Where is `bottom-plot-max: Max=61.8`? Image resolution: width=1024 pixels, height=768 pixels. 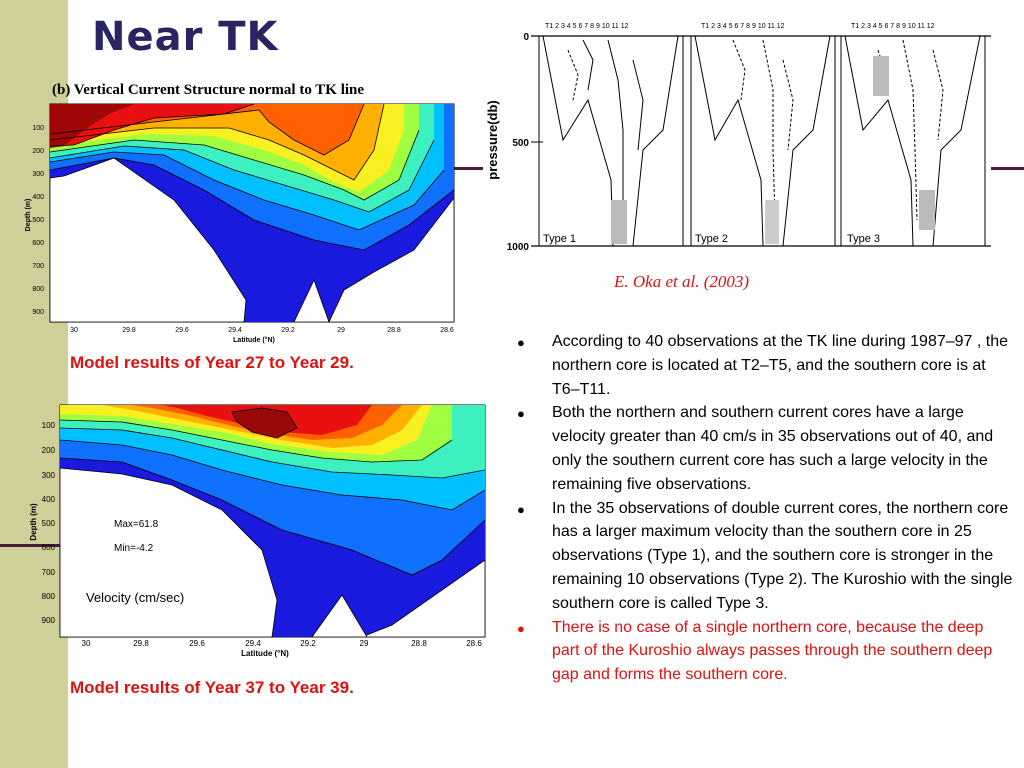
bottom-plot-max: Max=61.8 is located at coordinates (136, 524).